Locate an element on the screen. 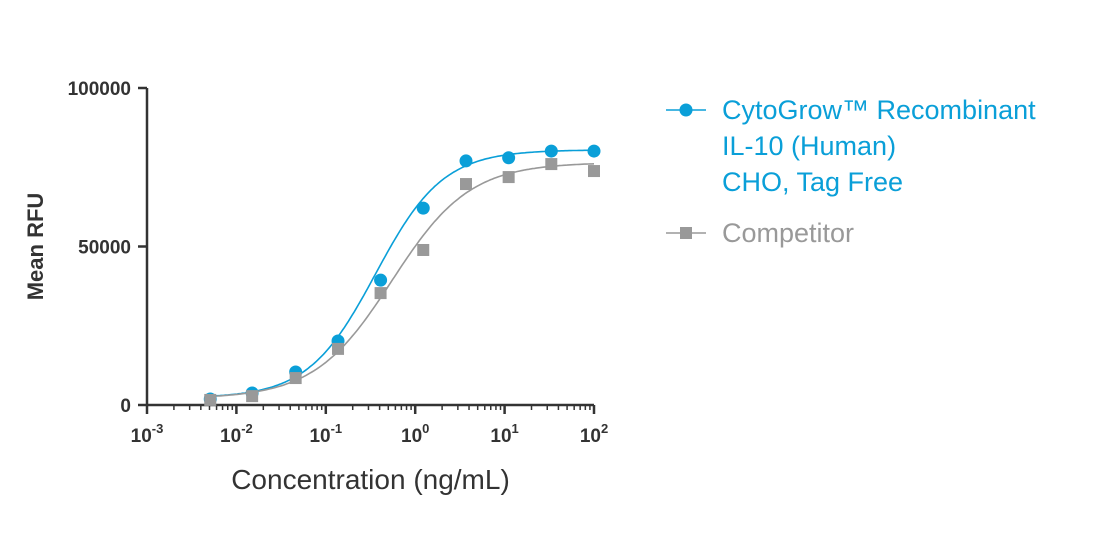  y-axis-label: Mean RFU is located at coordinates (35, 247).